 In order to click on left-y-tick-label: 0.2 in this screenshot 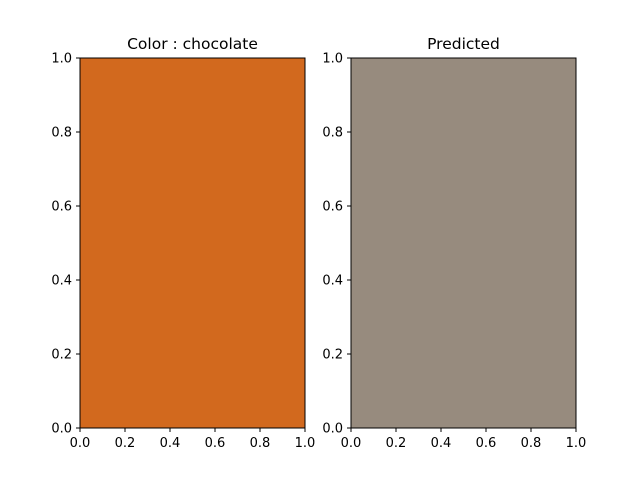, I will do `click(61, 355)`.